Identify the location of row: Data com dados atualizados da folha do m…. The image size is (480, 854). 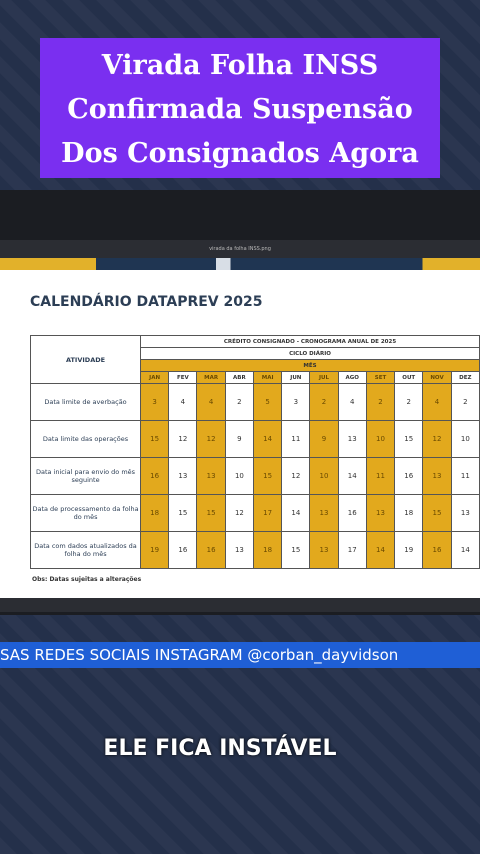
(254, 550).